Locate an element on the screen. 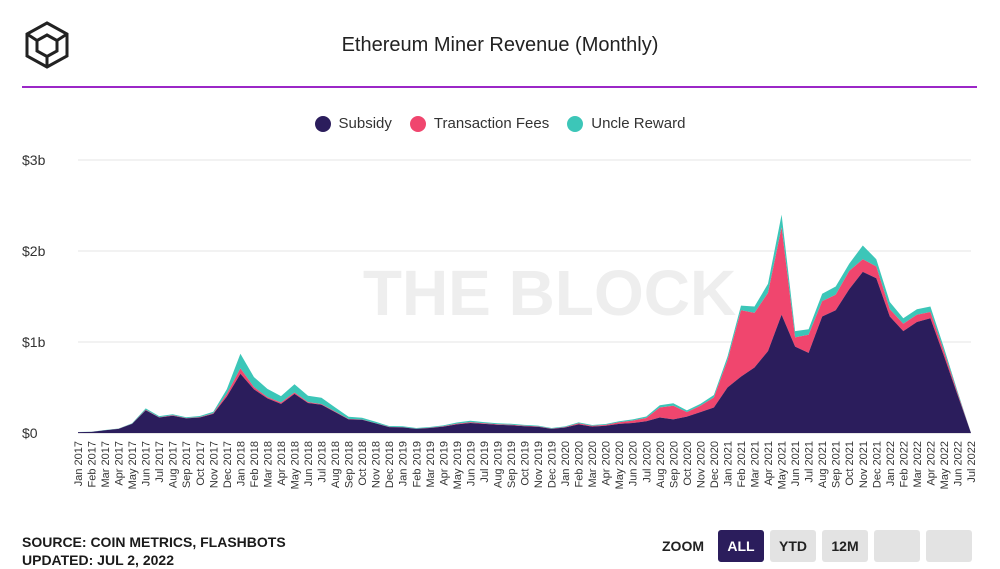  x-tick-label: Jan 2019 is located at coordinates (404, 463).